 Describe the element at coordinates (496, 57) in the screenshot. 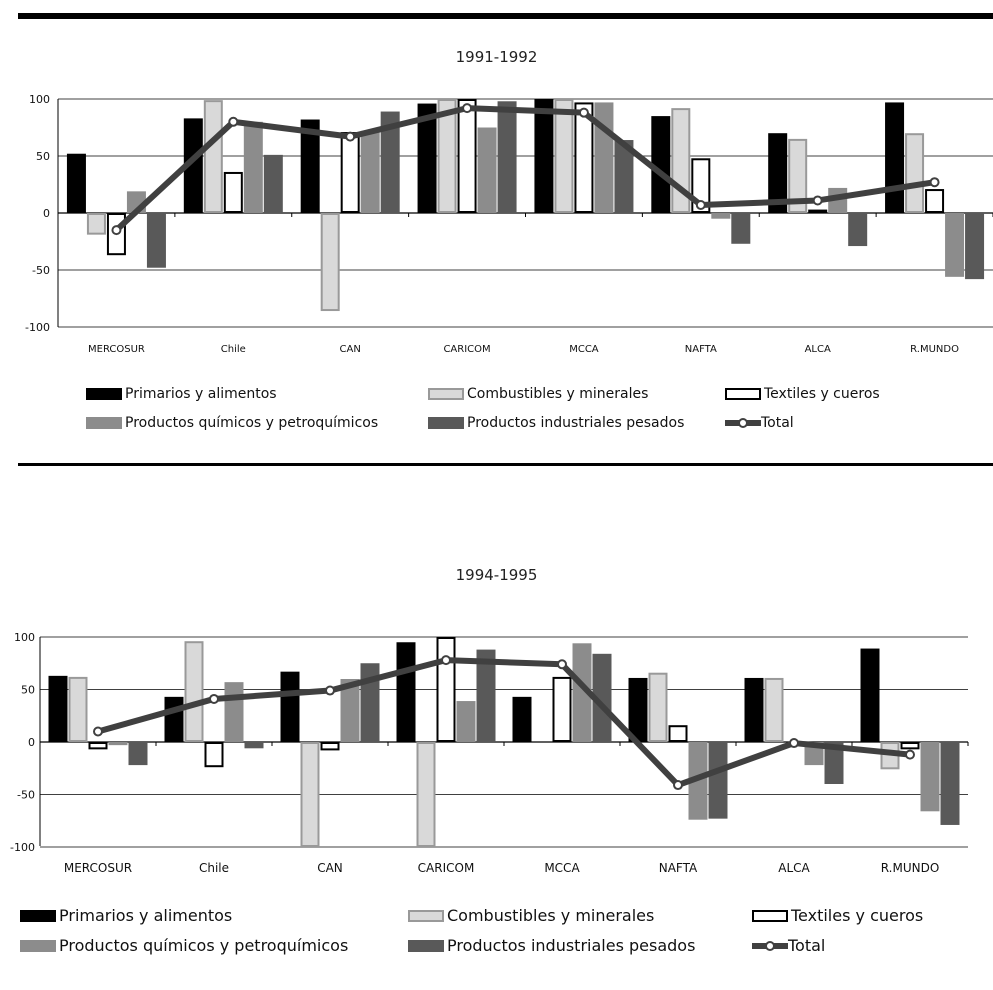

I see `chart-1-title: 1991-1992` at that location.